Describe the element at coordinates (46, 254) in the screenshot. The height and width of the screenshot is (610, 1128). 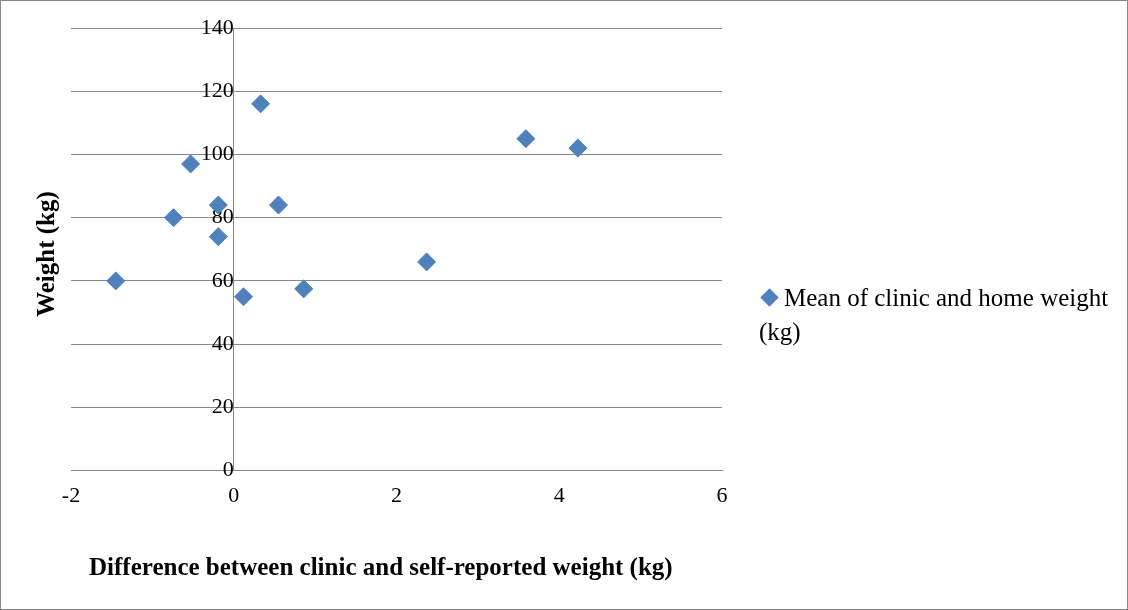
I see `y-axis-title: Weight (kg)` at that location.